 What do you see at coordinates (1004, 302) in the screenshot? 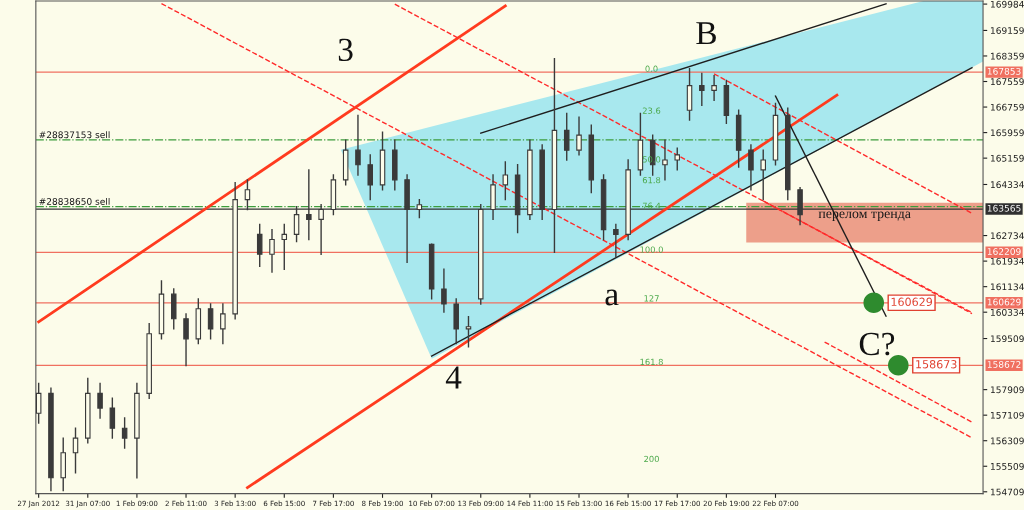
I see `ref-line-label: 160629` at bounding box center [1004, 302].